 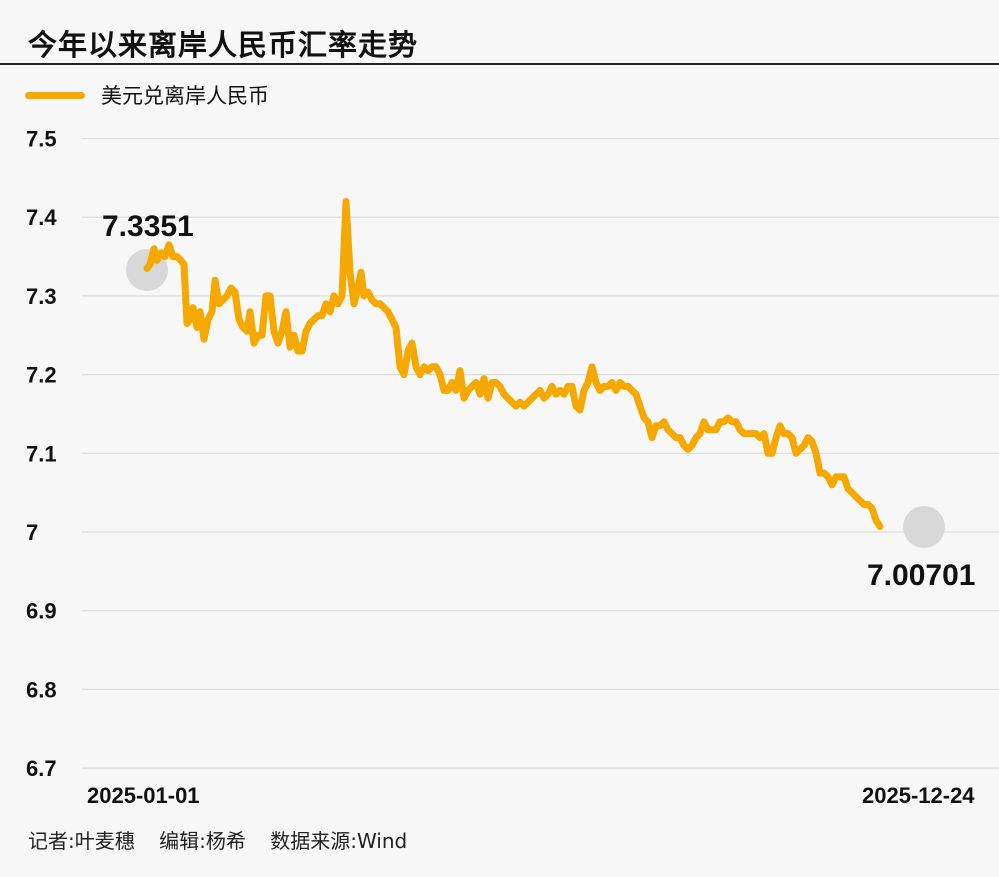 What do you see at coordinates (185, 96) in the screenshot?
I see `legend-label: 美元兑离岸人民币` at bounding box center [185, 96].